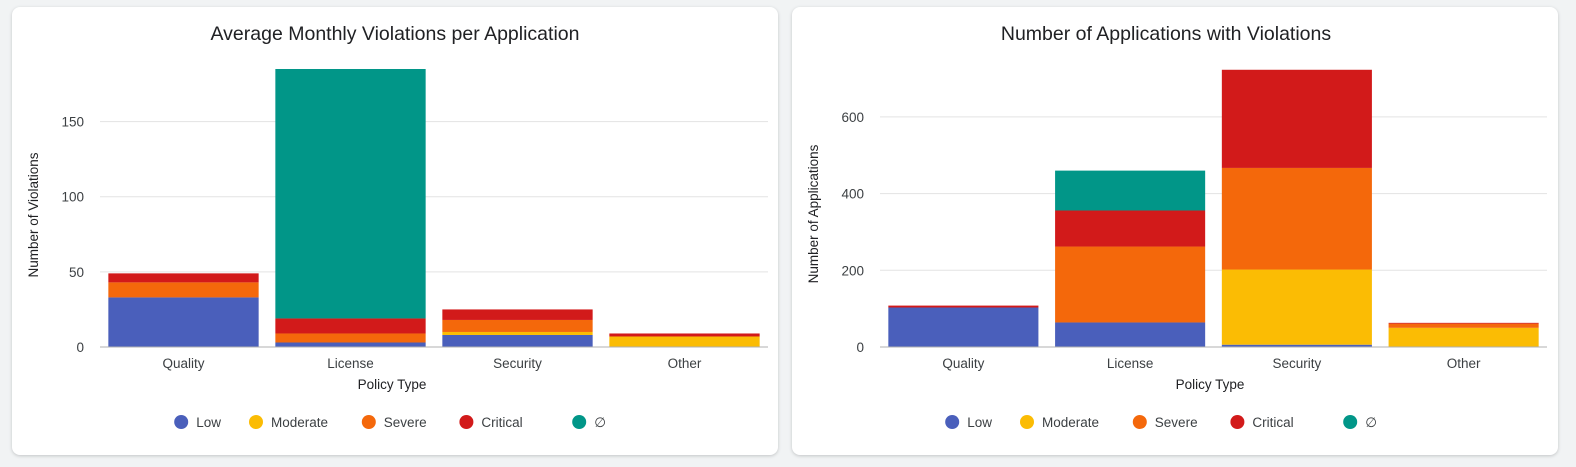  I want to click on y-tick-label: 200, so click(852, 270).